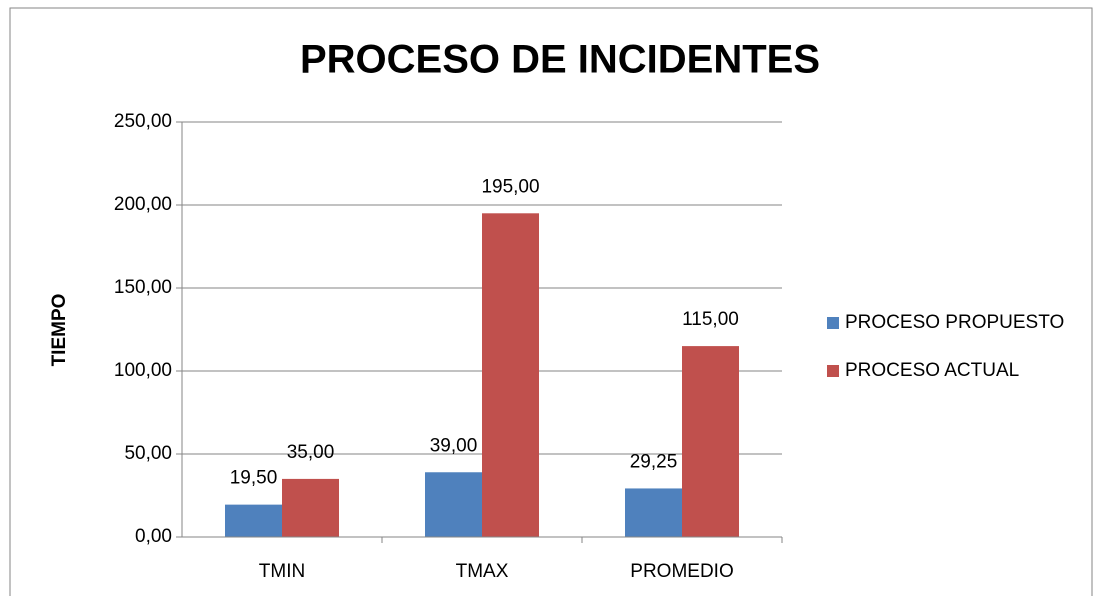  I want to click on value-label: 19,50, so click(254, 478).